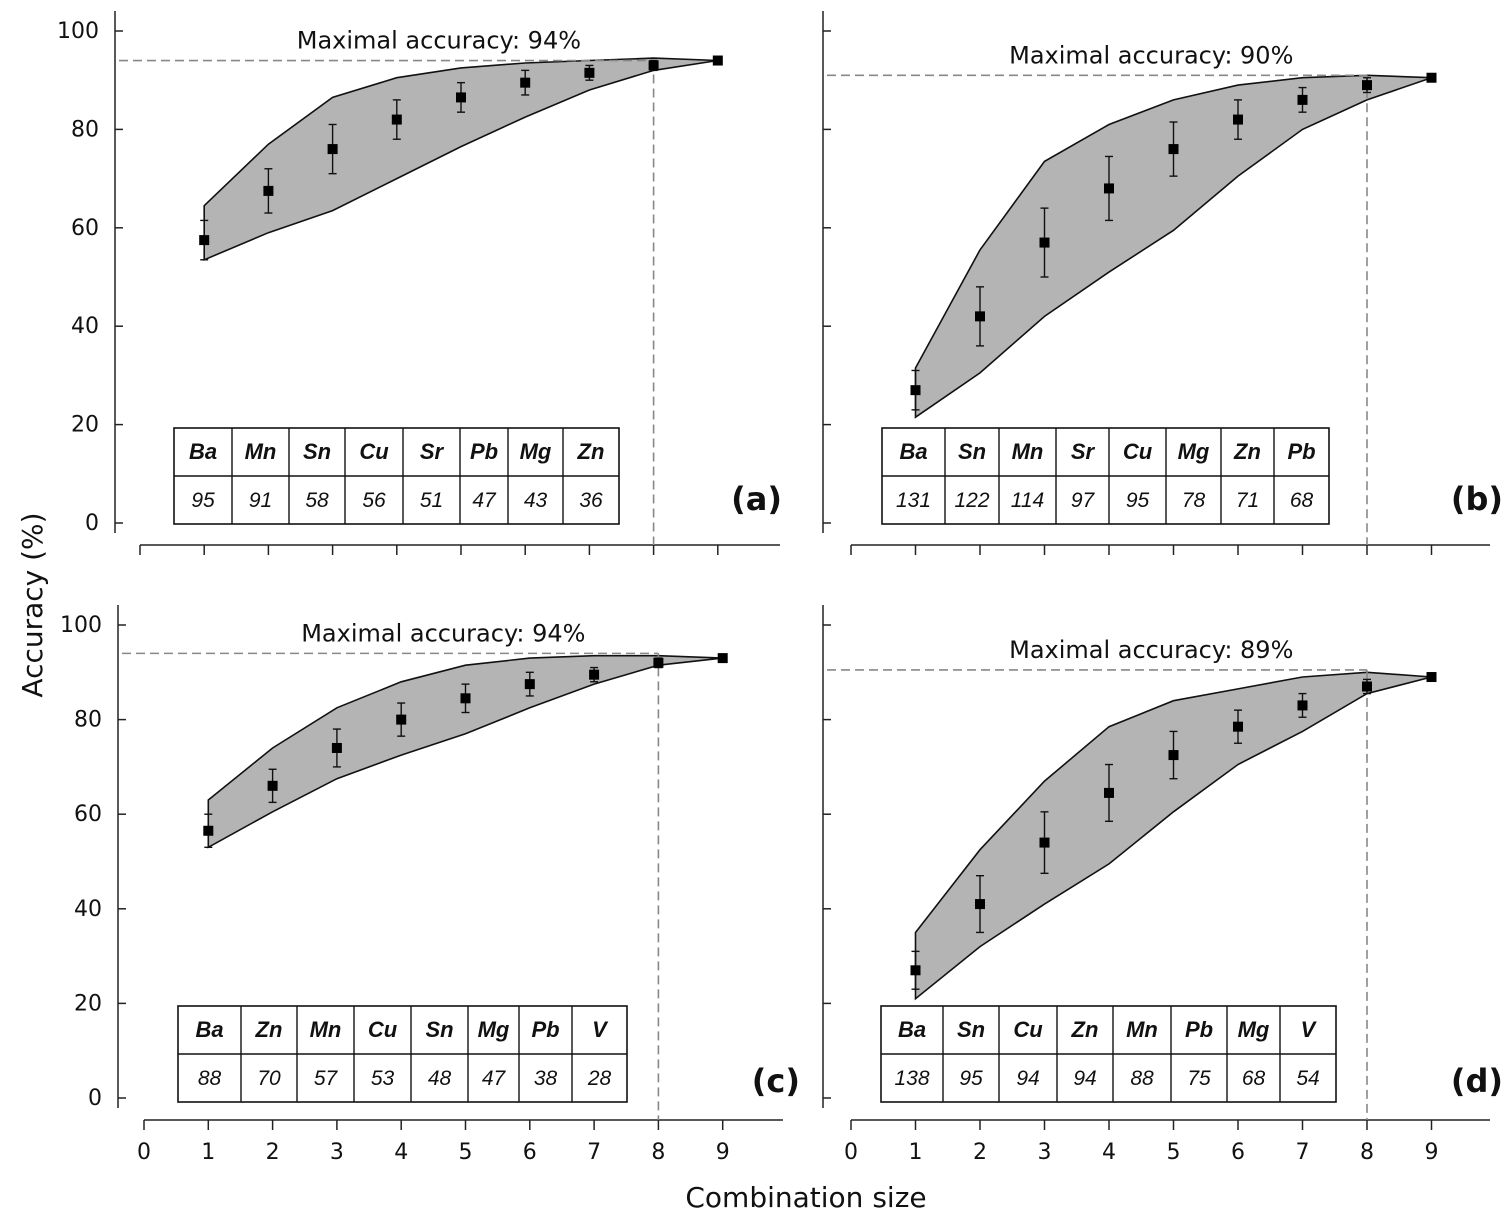  Describe the element at coordinates (85, 425) in the screenshot. I see `y-tick-label: 20` at that location.